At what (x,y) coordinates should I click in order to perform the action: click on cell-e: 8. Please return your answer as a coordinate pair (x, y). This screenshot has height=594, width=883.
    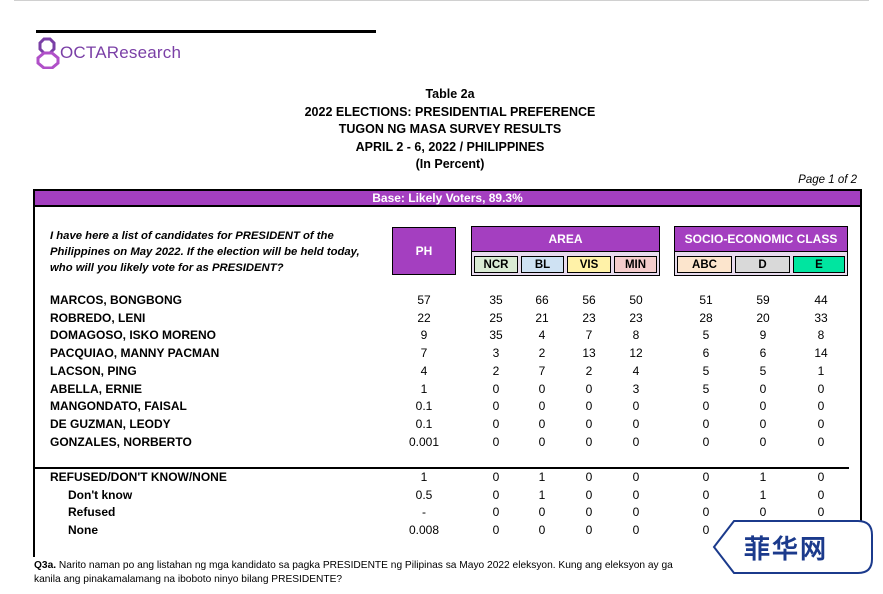
    Looking at the image, I should click on (821, 335).